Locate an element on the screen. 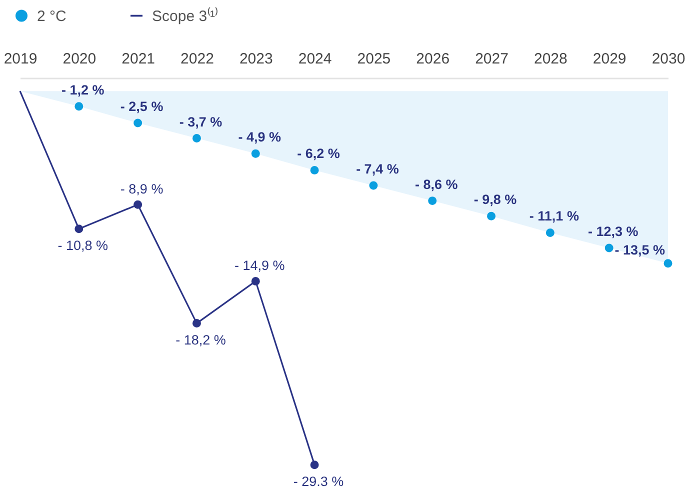 Image resolution: width=688 pixels, height=491 pixels. data-label: - 2,5 % is located at coordinates (142, 106).